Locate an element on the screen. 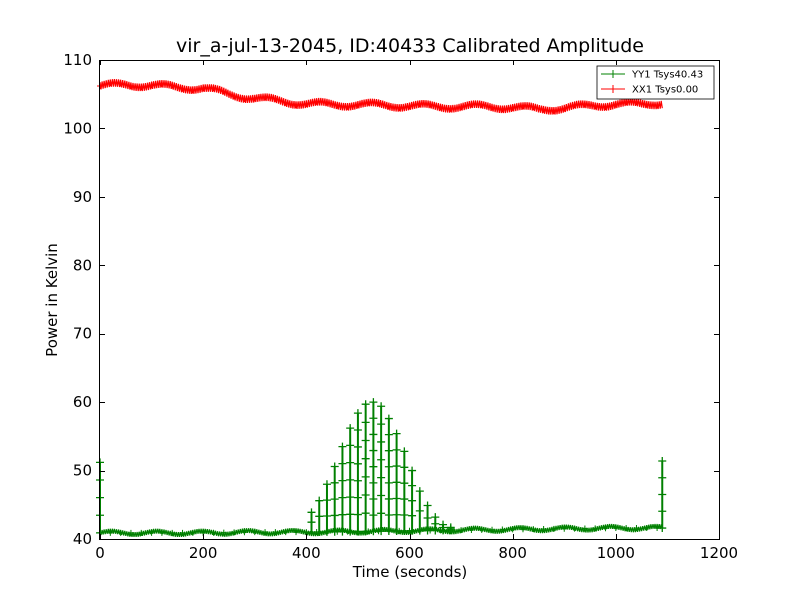 Image resolution: width=800 pixels, height=600 pixels. y-tick-label: 80 is located at coordinates (82, 265).